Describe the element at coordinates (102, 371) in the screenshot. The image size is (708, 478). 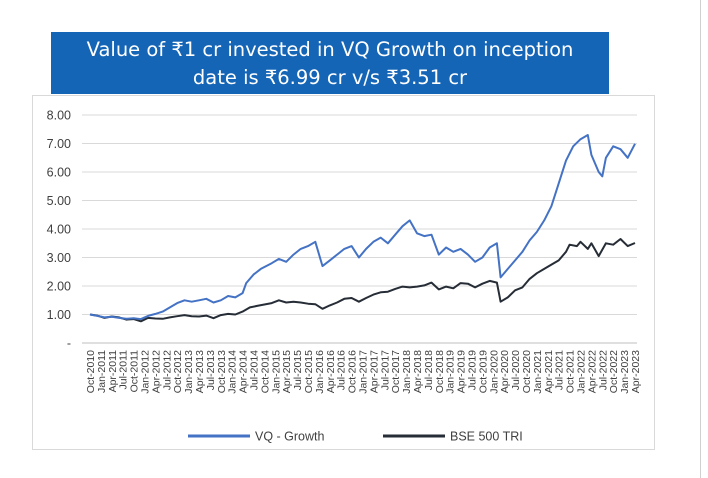
I see `x-tick-label: Jan-2011` at that location.